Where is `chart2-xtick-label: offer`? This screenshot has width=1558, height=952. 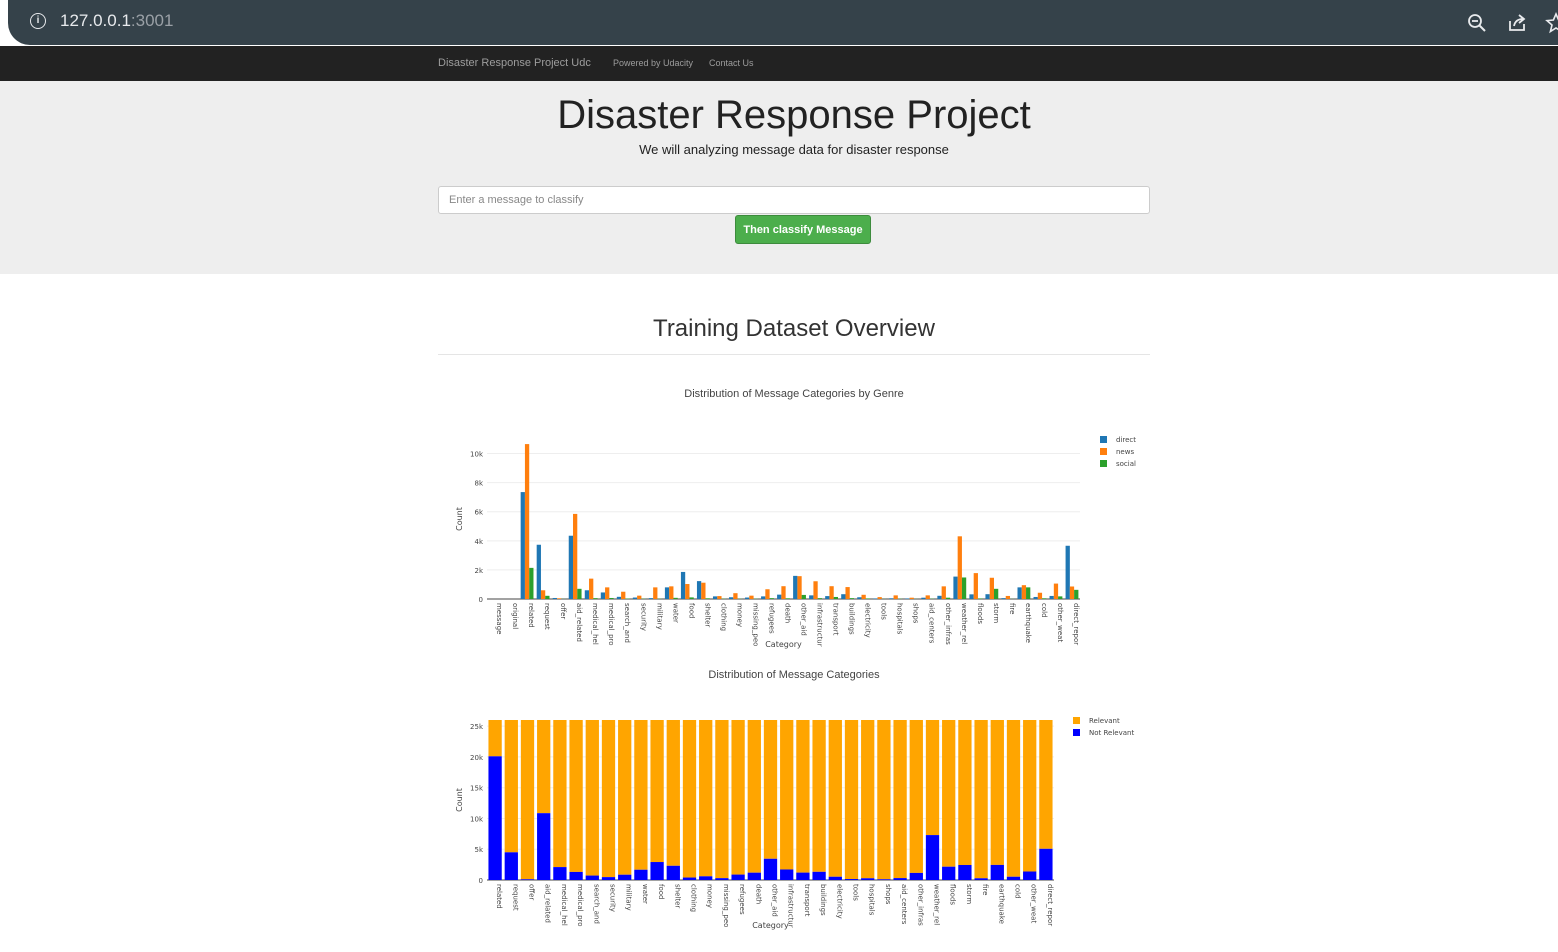
chart2-xtick-label: offer is located at coordinates (532, 892).